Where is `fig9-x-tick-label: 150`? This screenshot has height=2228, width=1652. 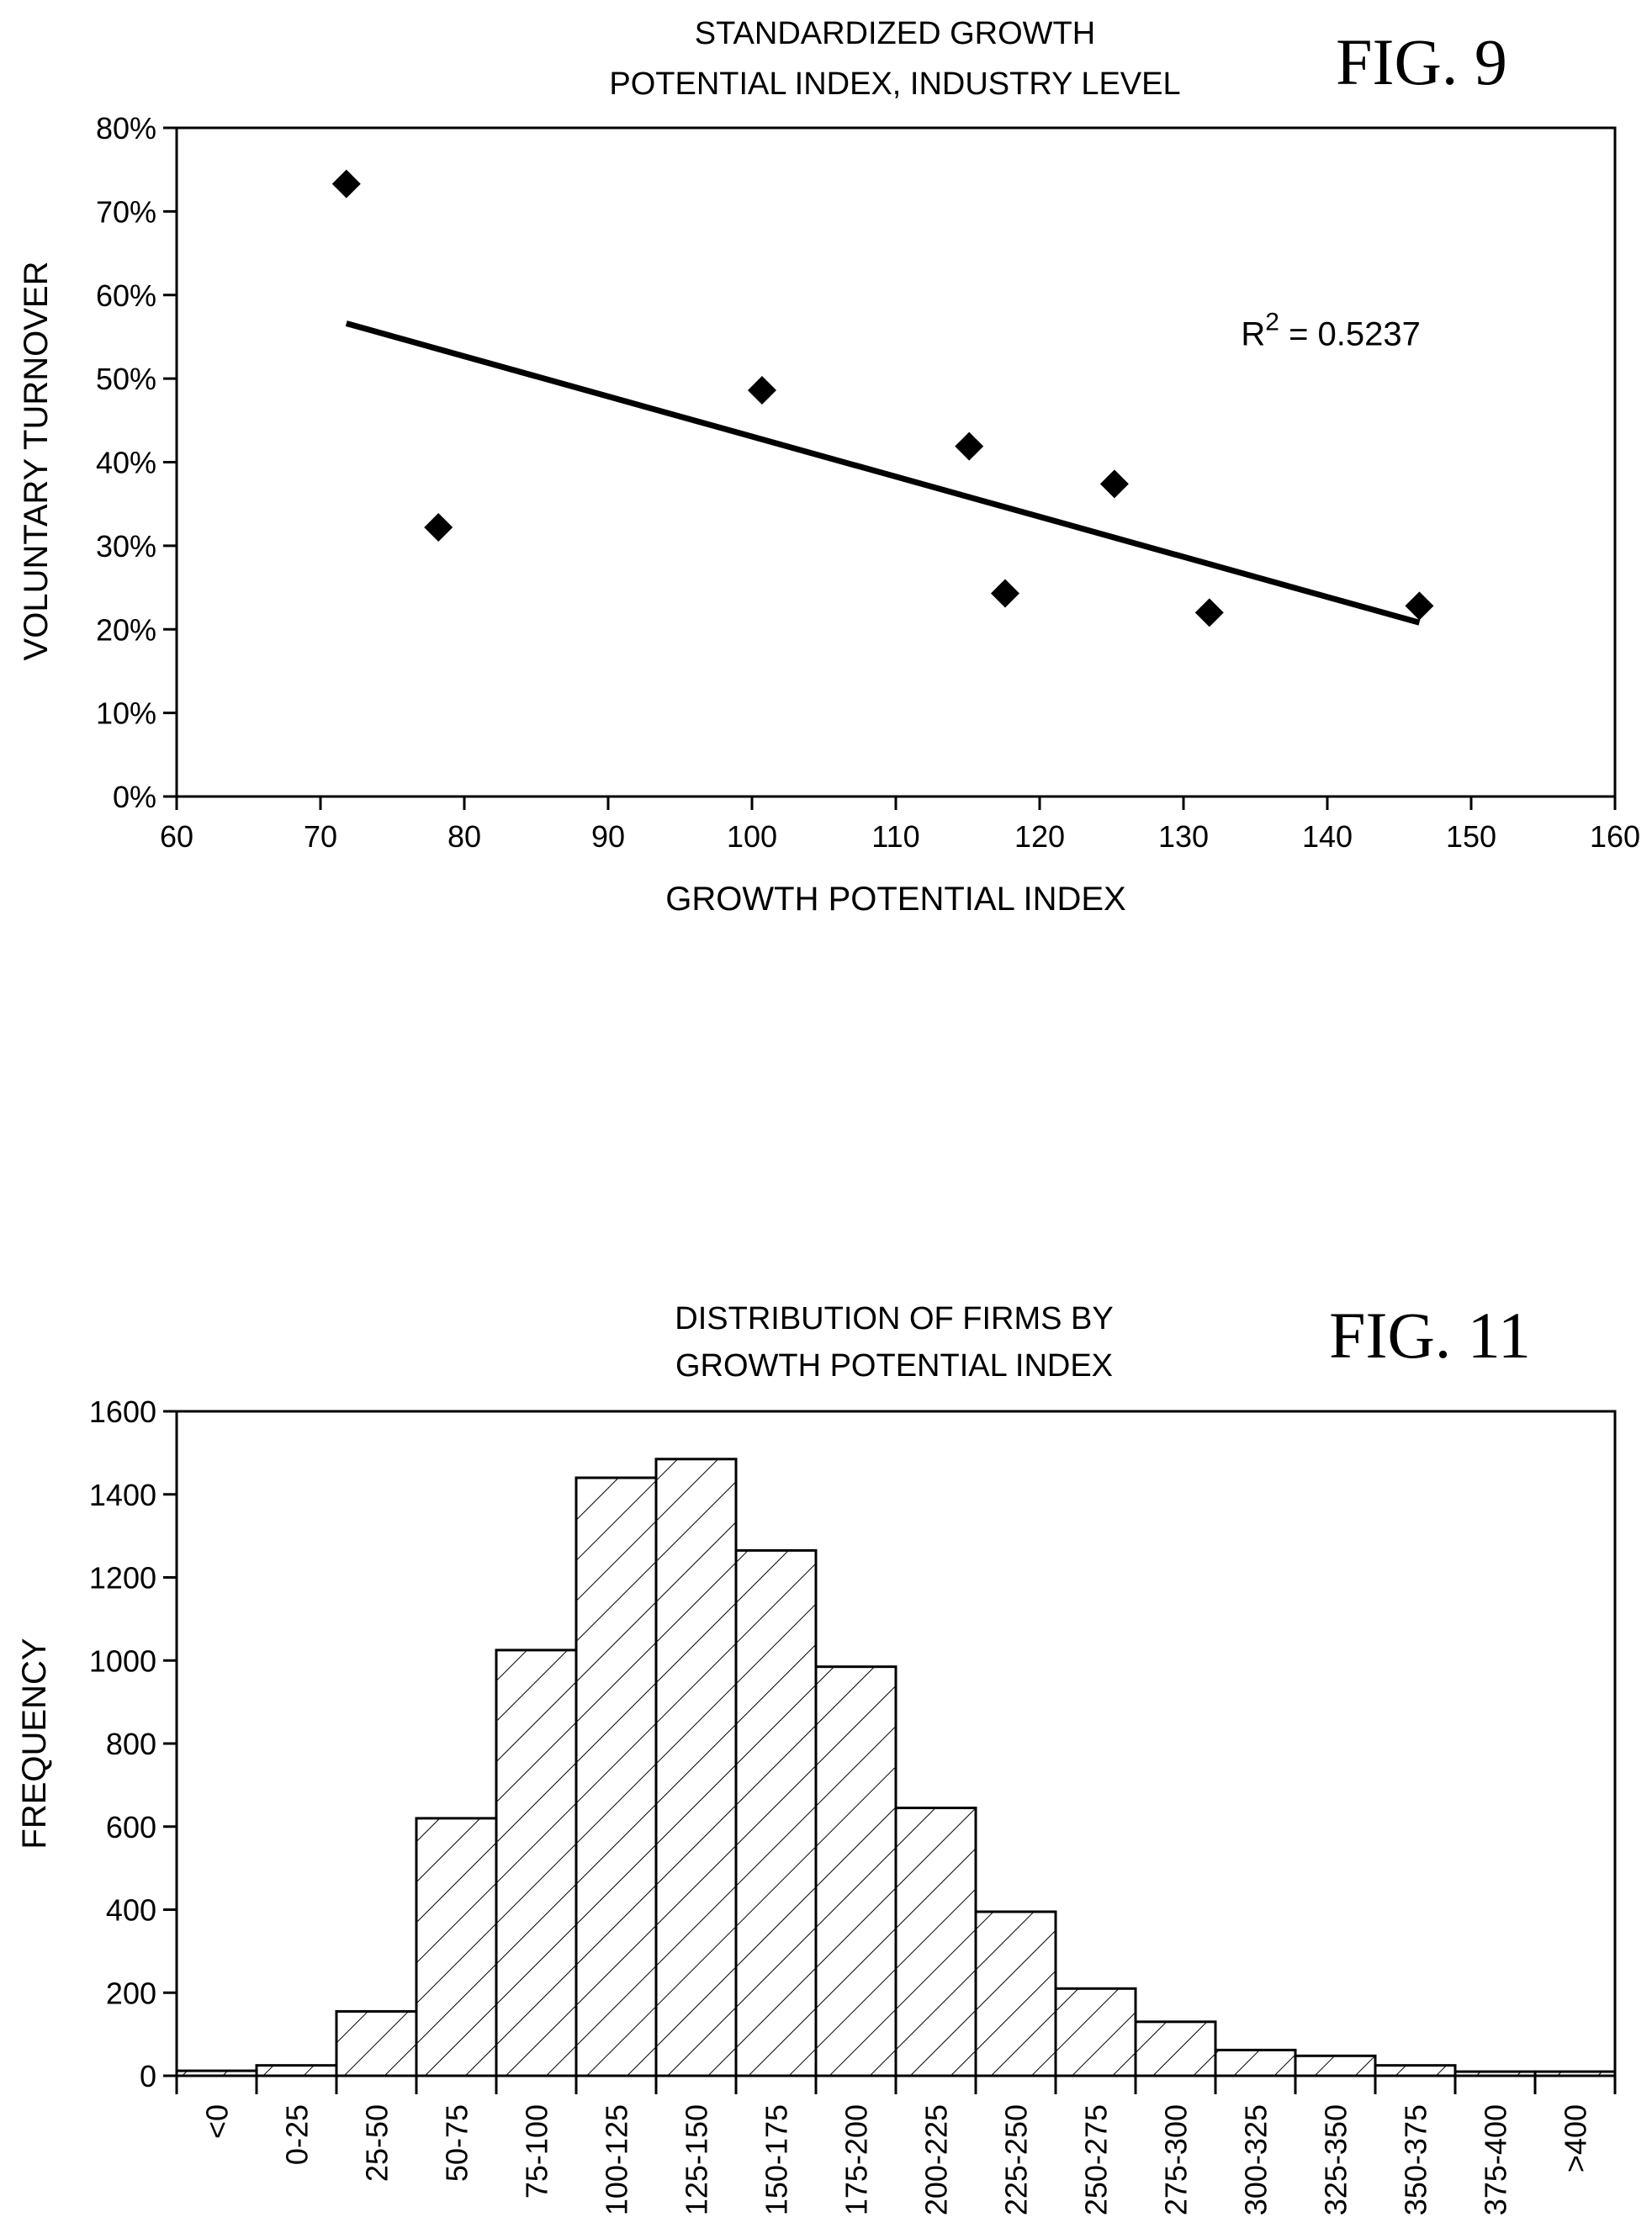
fig9-x-tick-label: 150 is located at coordinates (1471, 836).